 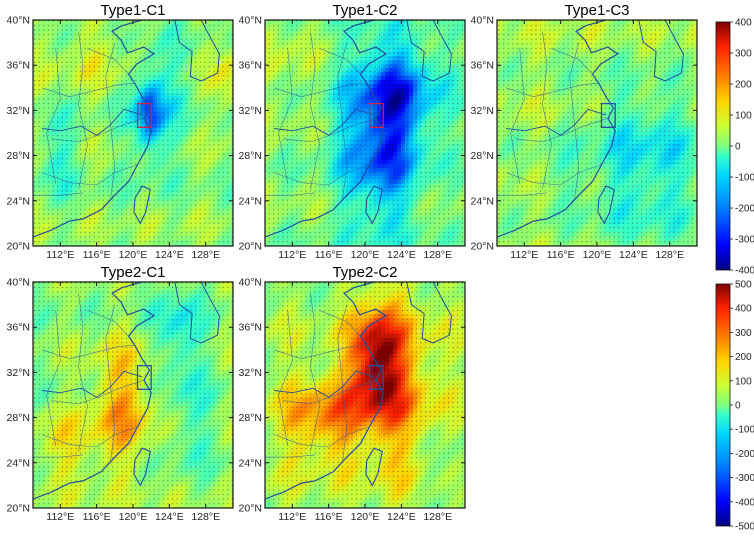 What do you see at coordinates (744, 527) in the screenshot?
I see `colorbar-tick-label: -500` at bounding box center [744, 527].